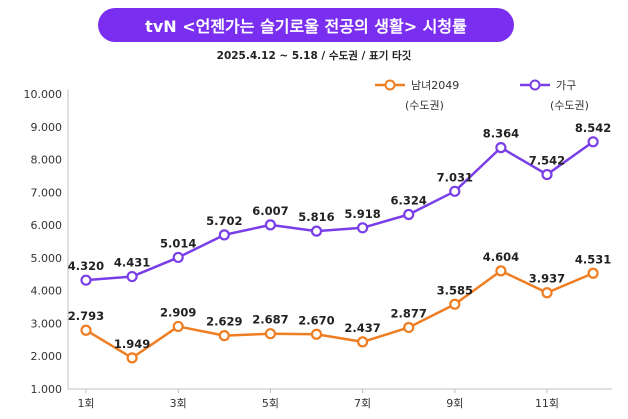 The height and width of the screenshot is (419, 628). What do you see at coordinates (362, 403) in the screenshot?
I see `x-tick-label: 7회` at bounding box center [362, 403].